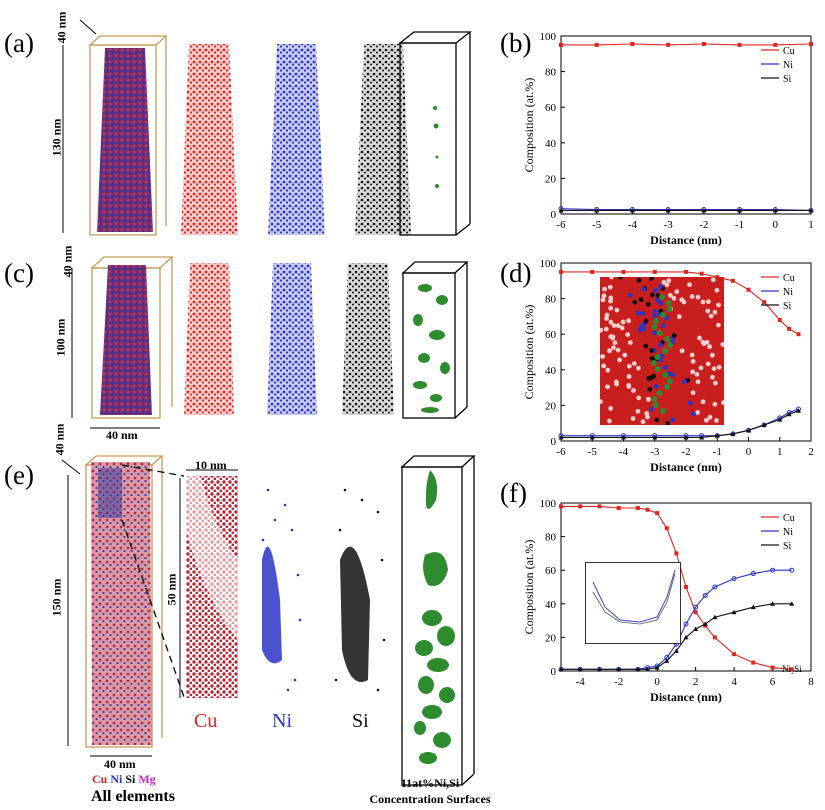 This screenshot has width=825, height=810. What do you see at coordinates (296, 139) in the screenshot?
I see `tip-a-ni` at bounding box center [296, 139].